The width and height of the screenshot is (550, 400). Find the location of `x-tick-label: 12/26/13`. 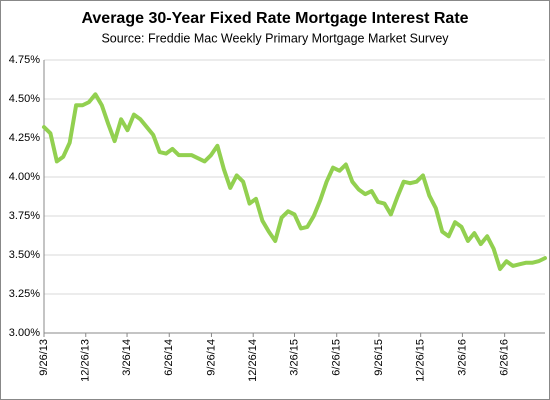

x-tick-label: 12/26/13 is located at coordinates (86, 360).